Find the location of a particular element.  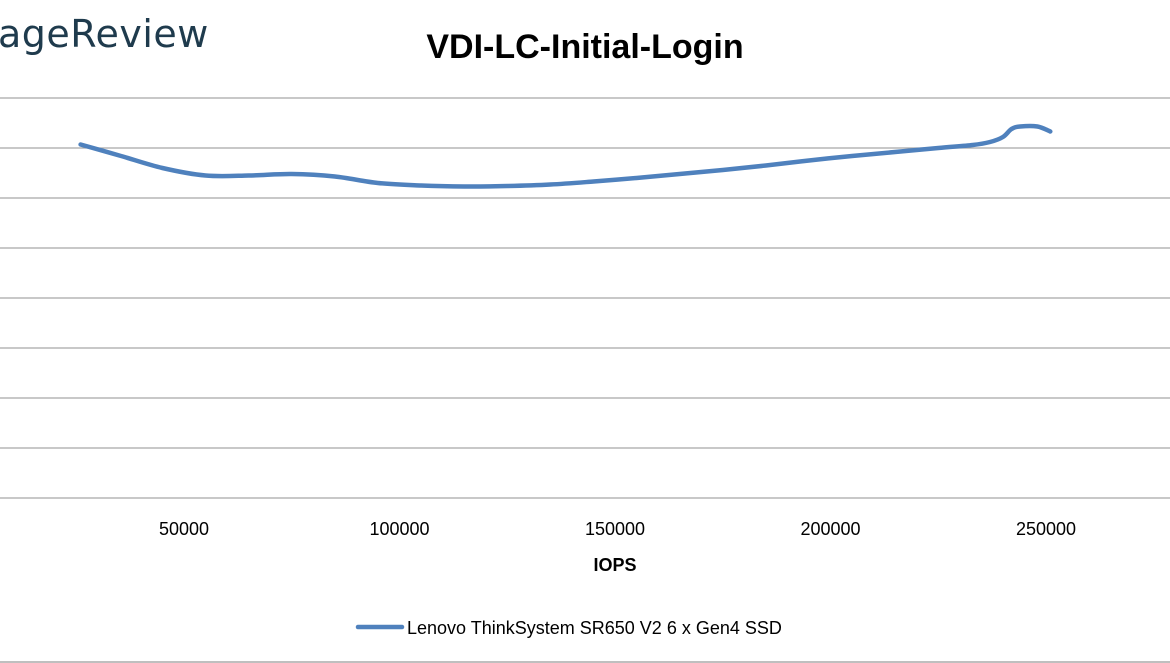

series-lines is located at coordinates (565, 156).